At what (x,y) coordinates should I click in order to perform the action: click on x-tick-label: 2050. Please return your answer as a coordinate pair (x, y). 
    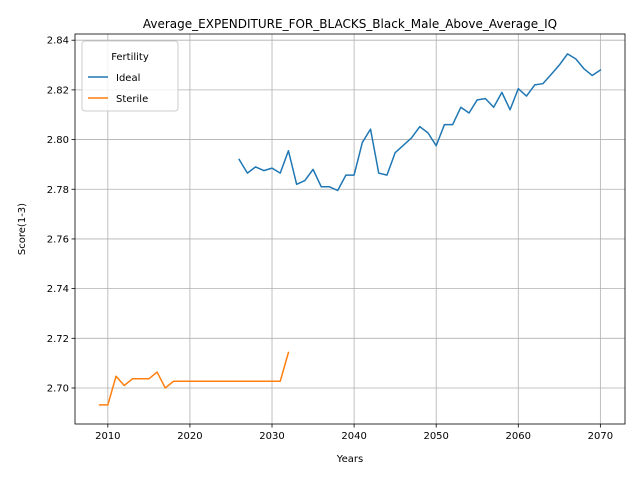
    Looking at the image, I should click on (435, 436).